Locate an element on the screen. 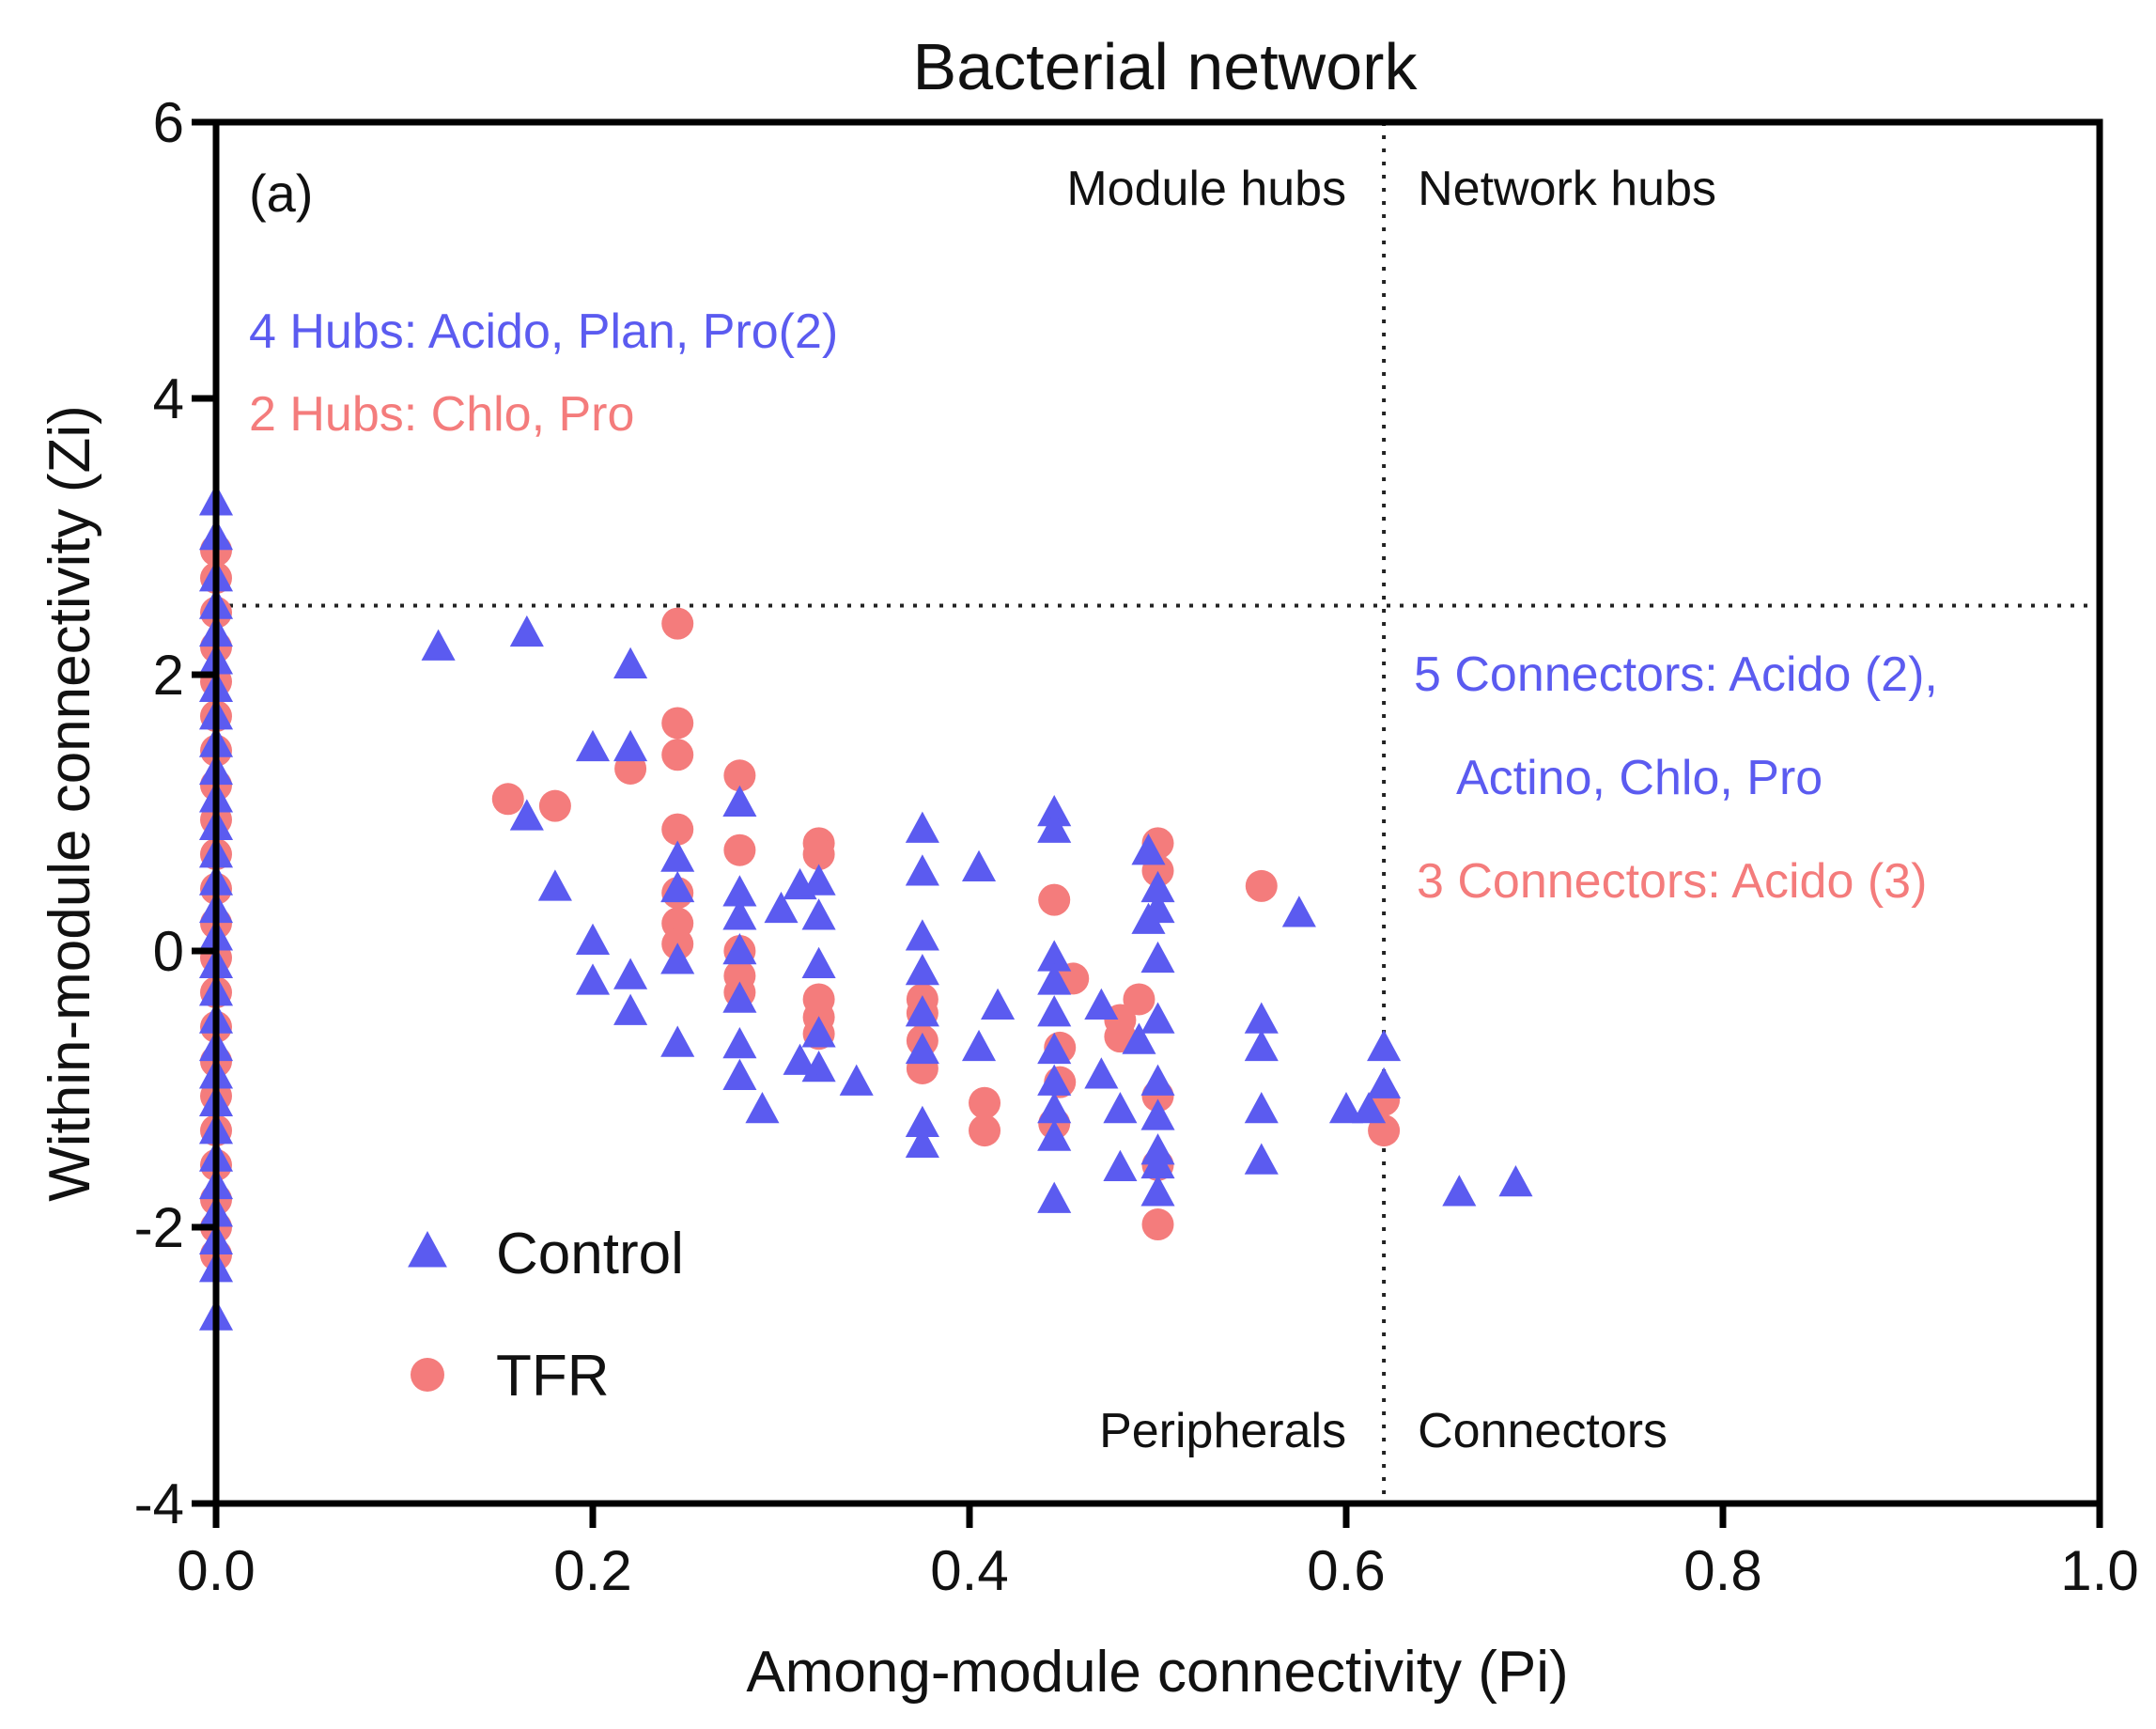 Image resolution: width=2156 pixels, height=1729 pixels. y-tick-label: -4 is located at coordinates (159, 1503).